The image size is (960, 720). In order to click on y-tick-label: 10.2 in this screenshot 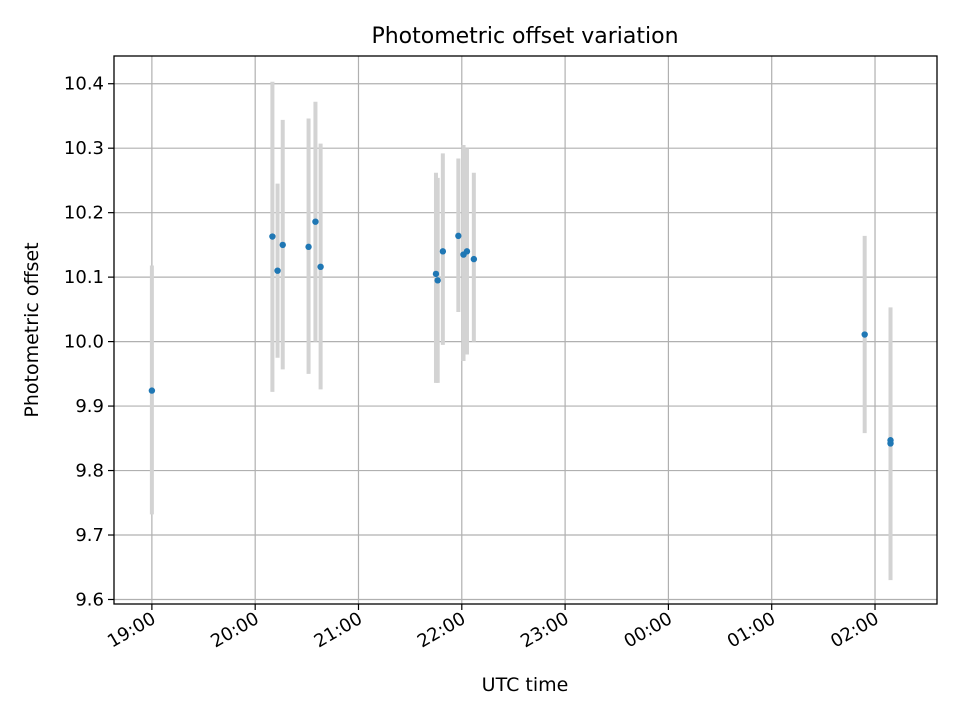, I will do `click(84, 213)`.